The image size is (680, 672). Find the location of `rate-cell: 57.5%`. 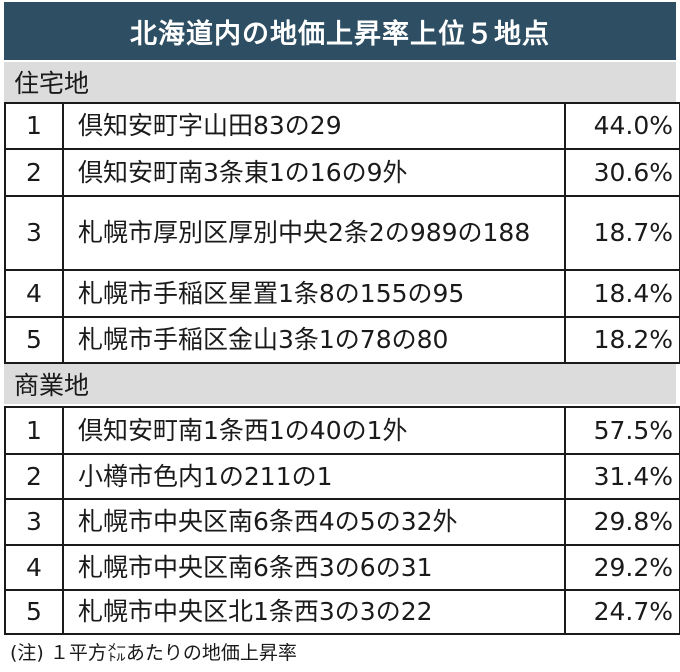

rate-cell: 57.5% is located at coordinates (622, 430).